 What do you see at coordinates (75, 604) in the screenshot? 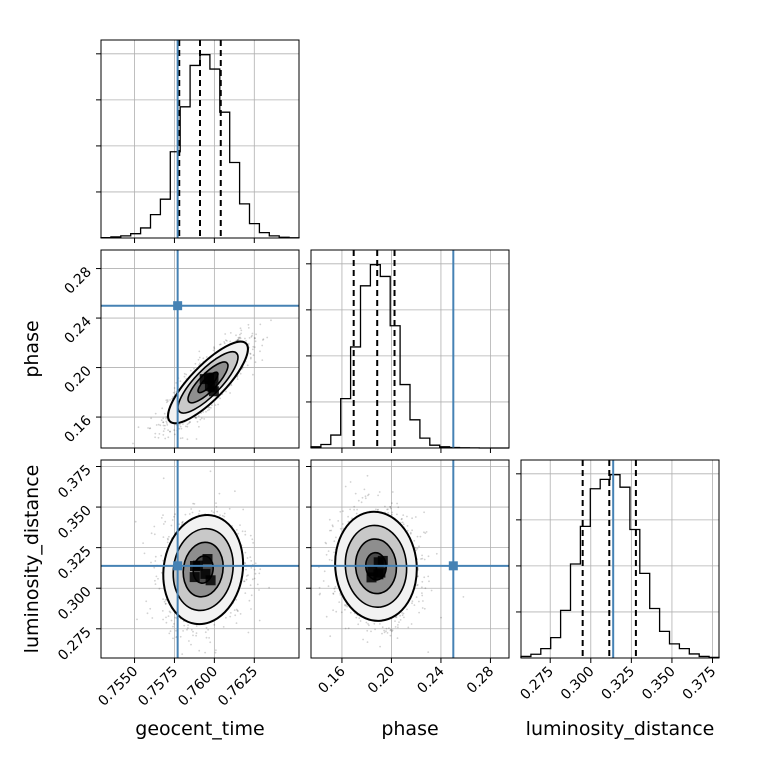
I see `y-tick-label-luminosity_distance-1: 0.300` at bounding box center [75, 604].